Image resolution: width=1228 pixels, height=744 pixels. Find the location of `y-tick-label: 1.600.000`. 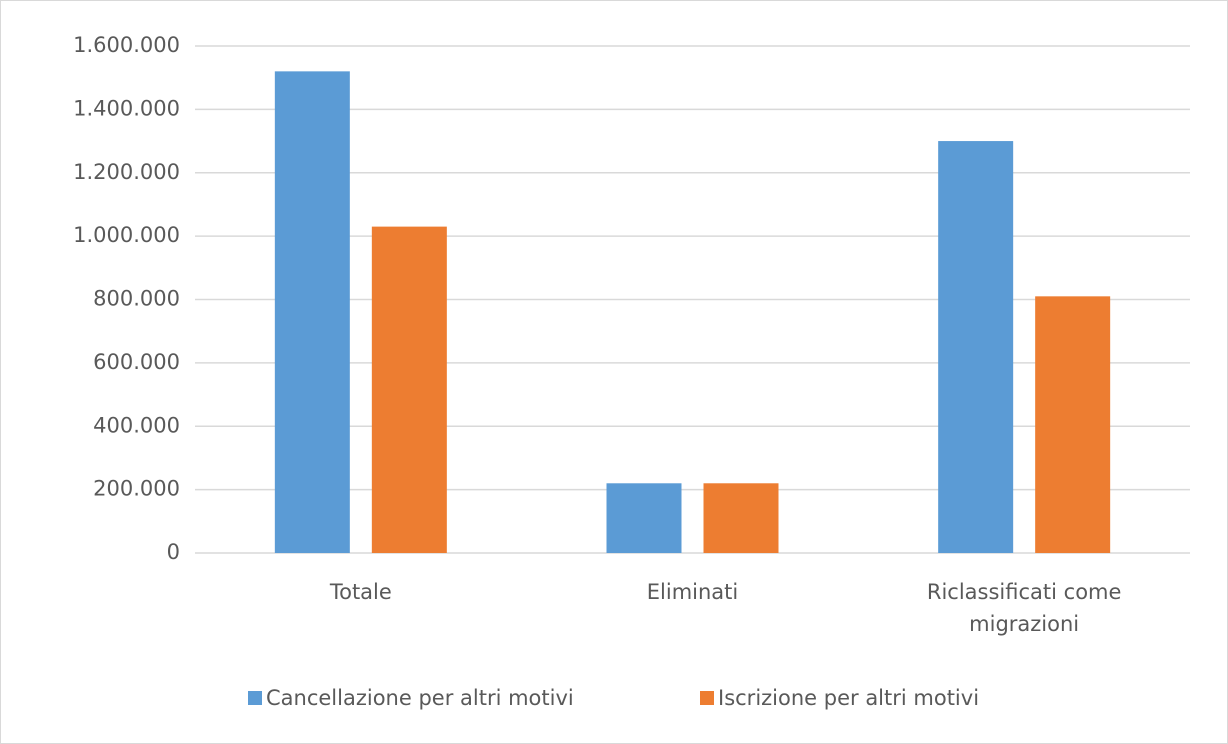

y-tick-label: 1.600.000 is located at coordinates (126, 45).